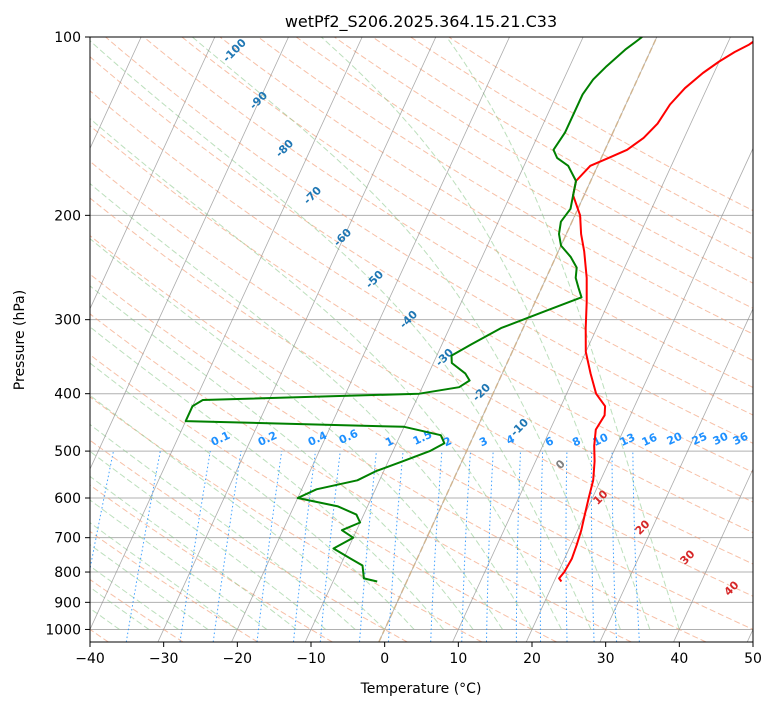 The height and width of the screenshot is (708, 775). What do you see at coordinates (753, 659) in the screenshot?
I see `x-tick-label: 50` at bounding box center [753, 659].